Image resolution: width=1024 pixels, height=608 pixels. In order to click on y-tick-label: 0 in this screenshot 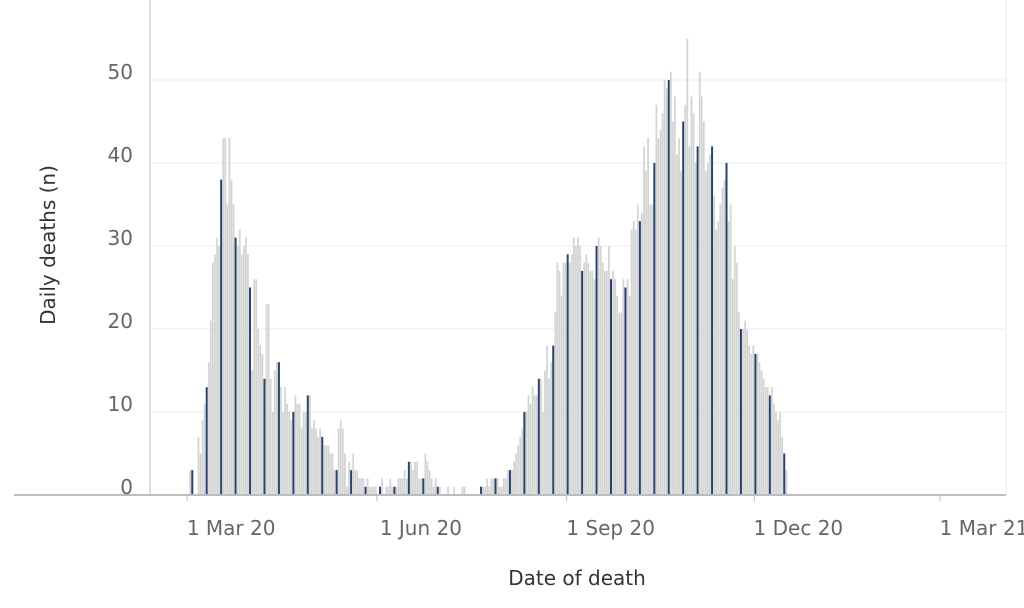, I will do `click(126, 487)`.